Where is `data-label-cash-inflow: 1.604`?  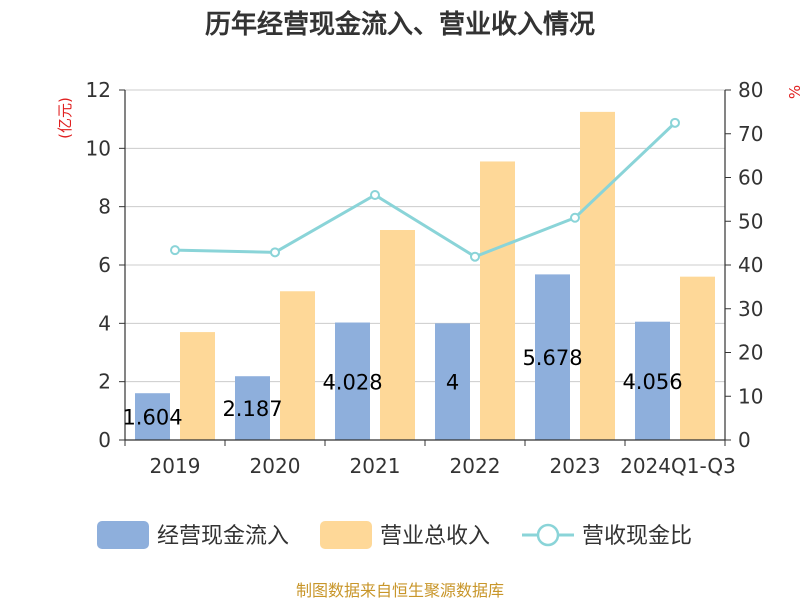 data-label-cash-inflow: 1.604 is located at coordinates (152, 418).